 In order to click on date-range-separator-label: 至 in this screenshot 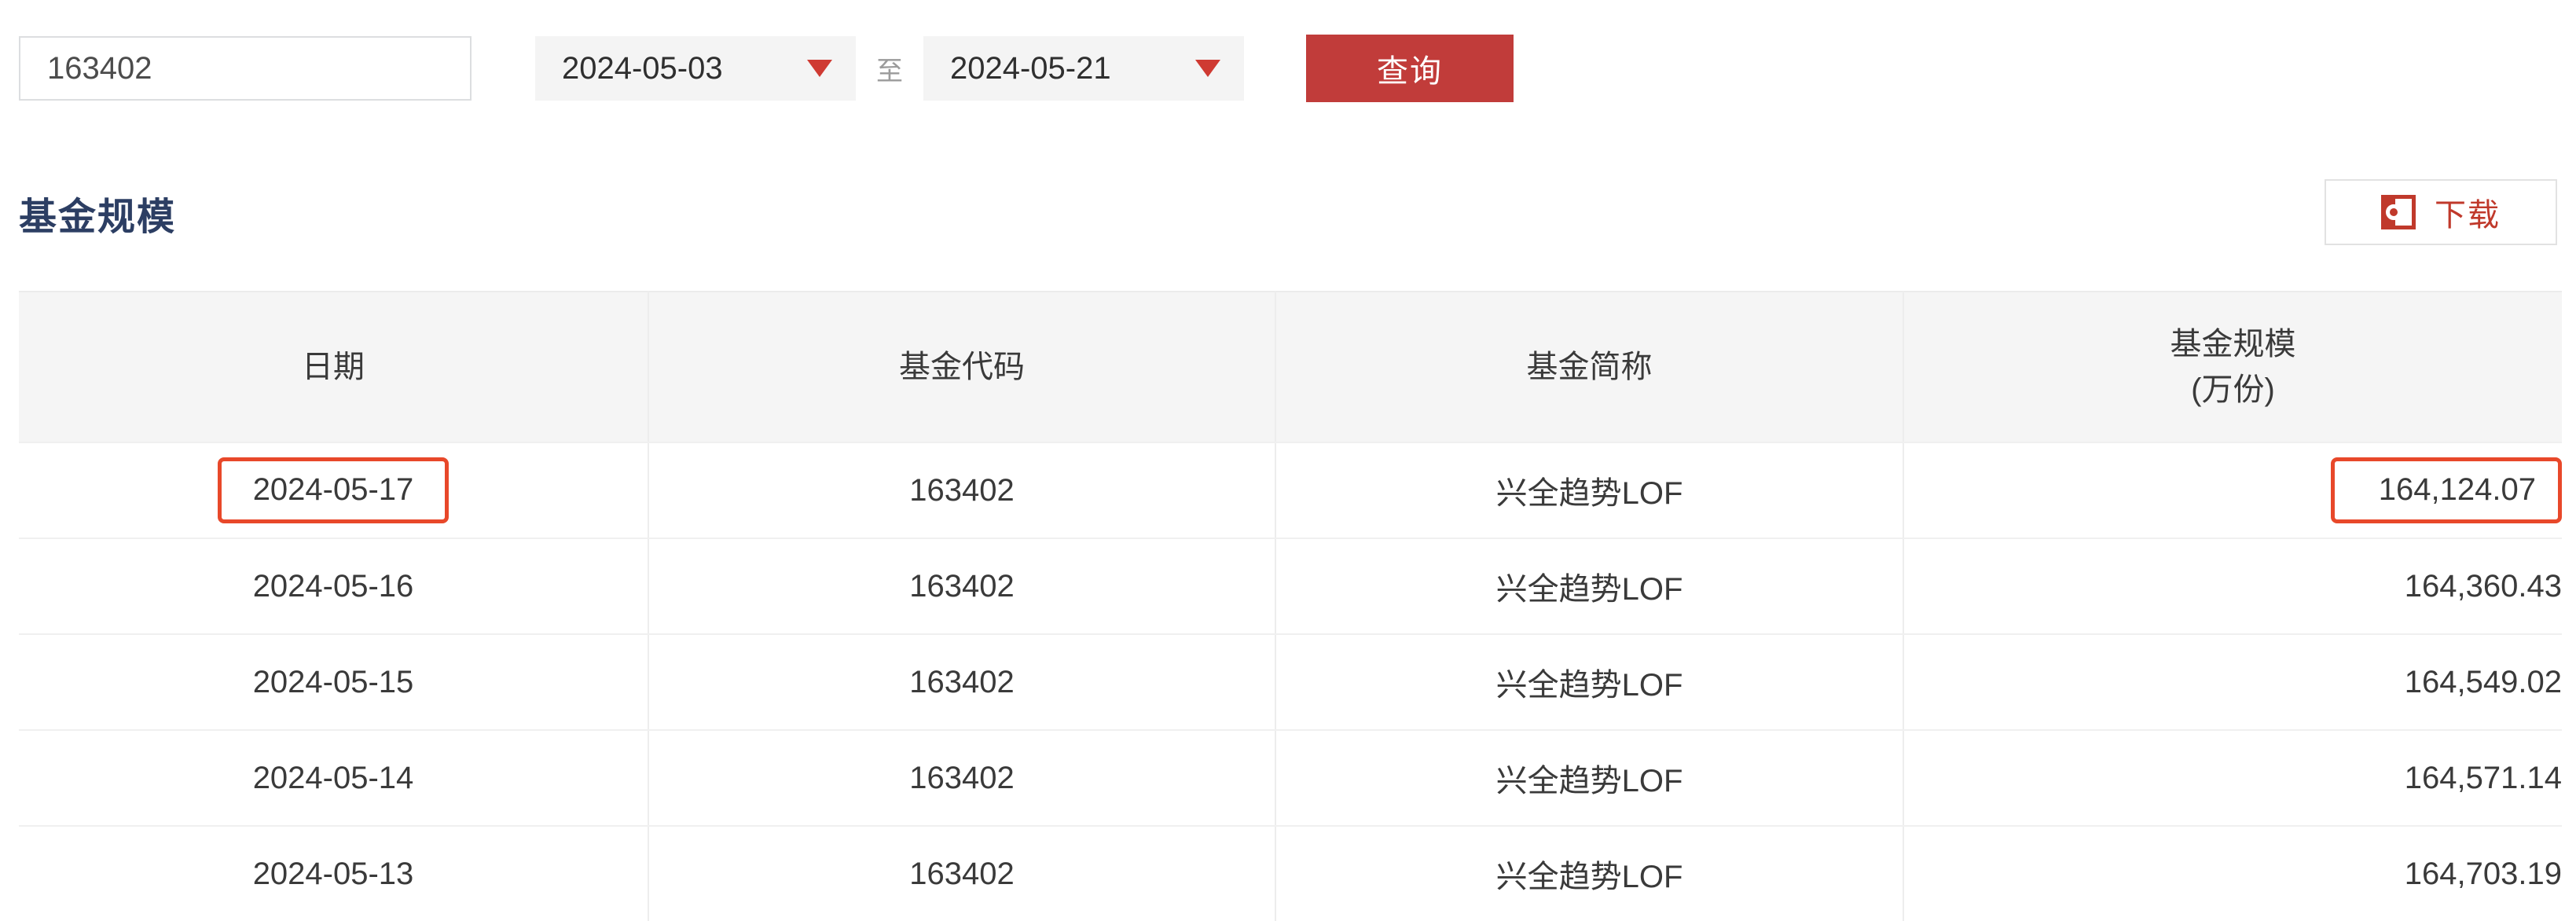, I will do `click(889, 71)`.